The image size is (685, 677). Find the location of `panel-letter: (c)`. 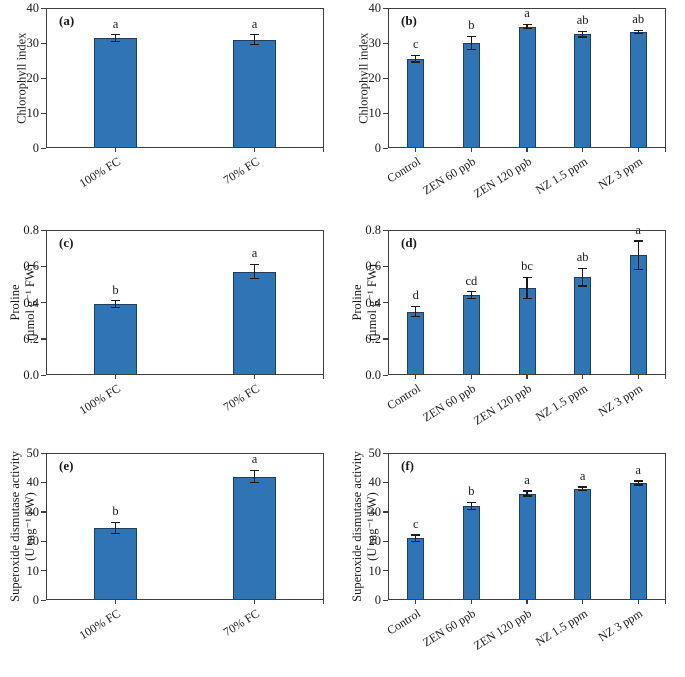

panel-letter: (c) is located at coordinates (66, 242).